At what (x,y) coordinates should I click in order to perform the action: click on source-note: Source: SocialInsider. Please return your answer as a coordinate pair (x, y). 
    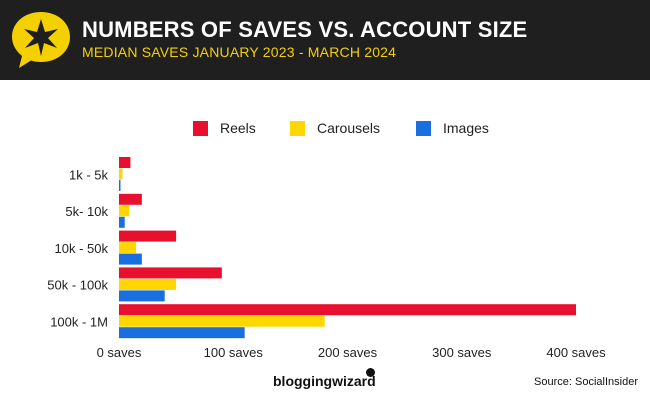
    Looking at the image, I should click on (586, 382).